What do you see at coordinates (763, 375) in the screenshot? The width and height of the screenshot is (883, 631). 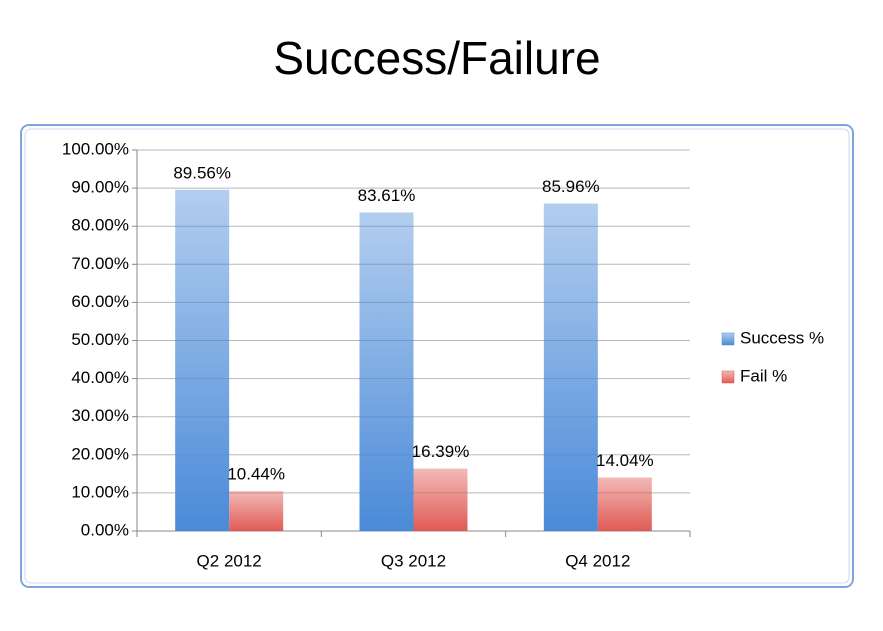 I see `legend-label: Fail %` at bounding box center [763, 375].